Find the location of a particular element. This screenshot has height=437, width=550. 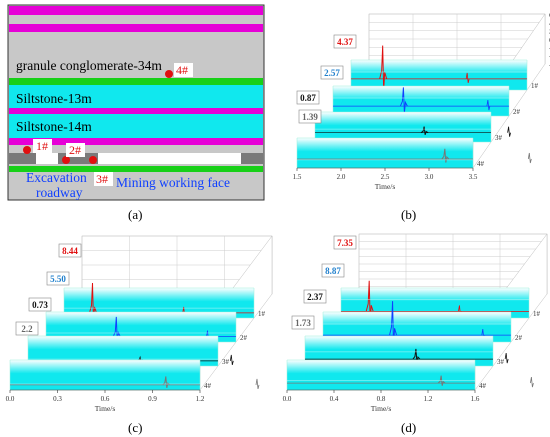

peak-value-label: 0.87 is located at coordinates (308, 98).